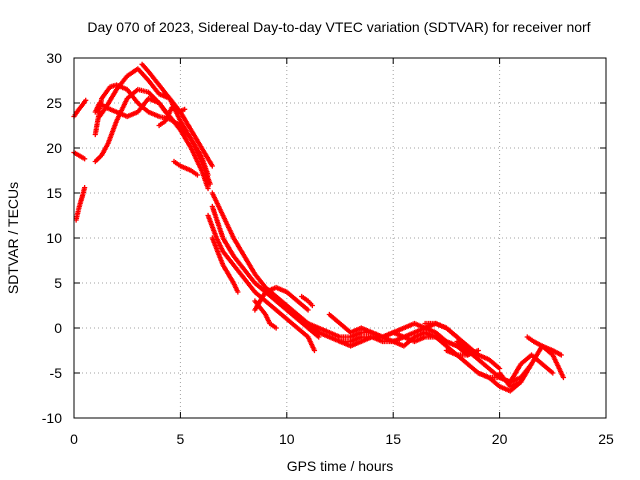 The image size is (640, 480). I want to click on y-tick-label: -10, so click(52, 418).